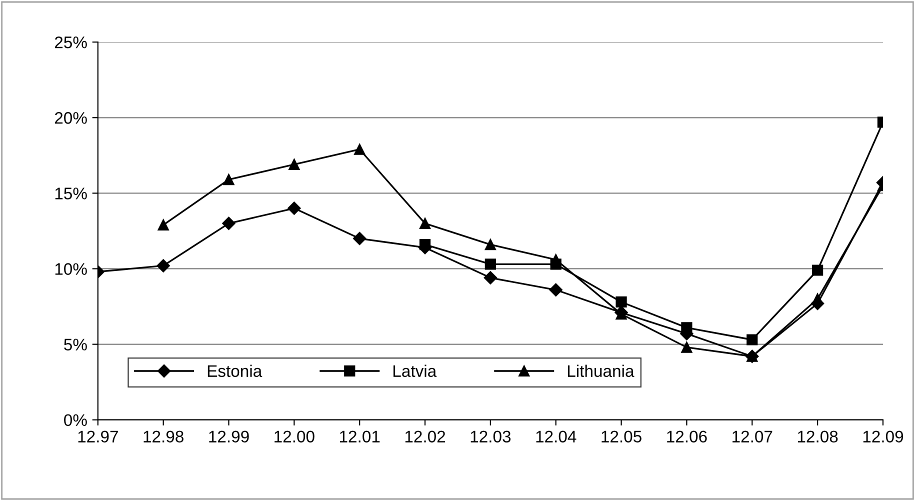  What do you see at coordinates (601, 370) in the screenshot?
I see `legend-label: Lithuania` at bounding box center [601, 370].